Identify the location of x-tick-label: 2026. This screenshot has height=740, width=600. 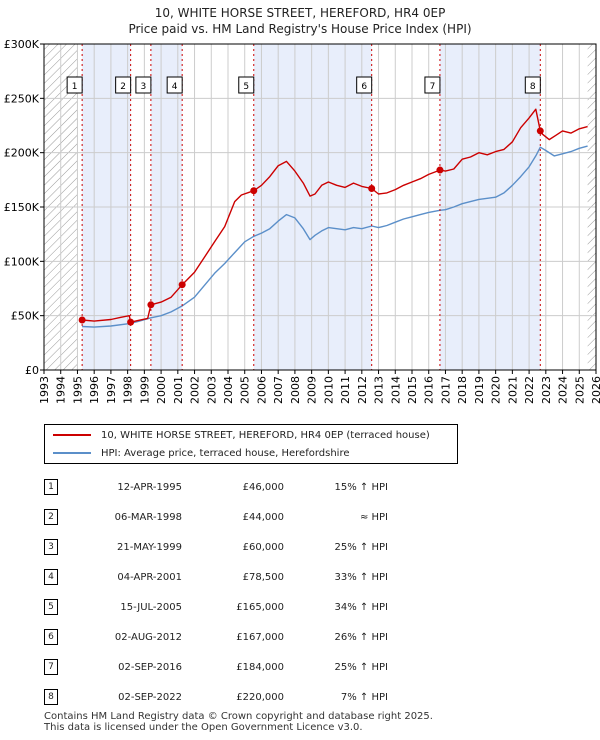
(595, 390).